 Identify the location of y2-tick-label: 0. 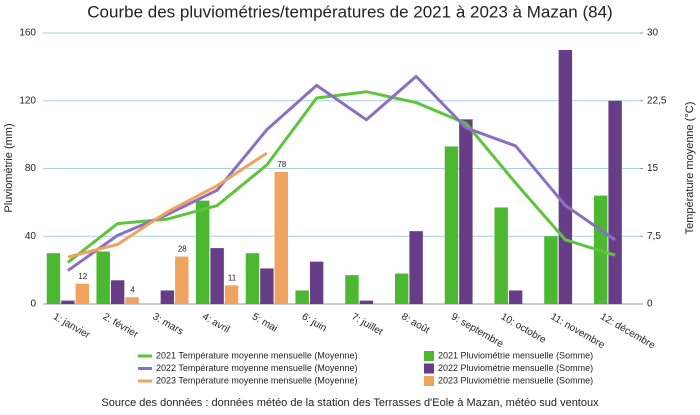
(650, 304).